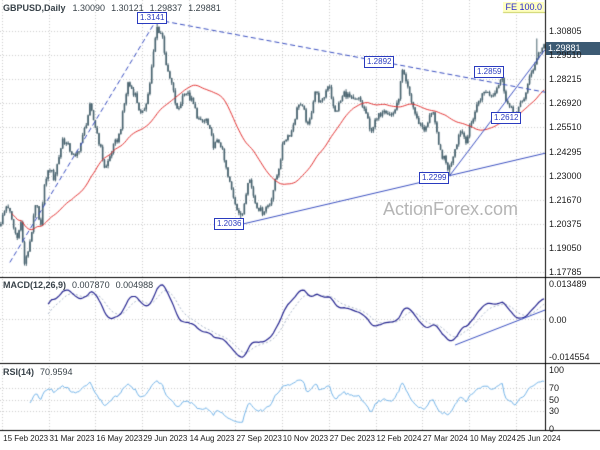  Describe the element at coordinates (305, 438) in the screenshot. I see `date-axis-label: 10 Nov 2023` at that location.